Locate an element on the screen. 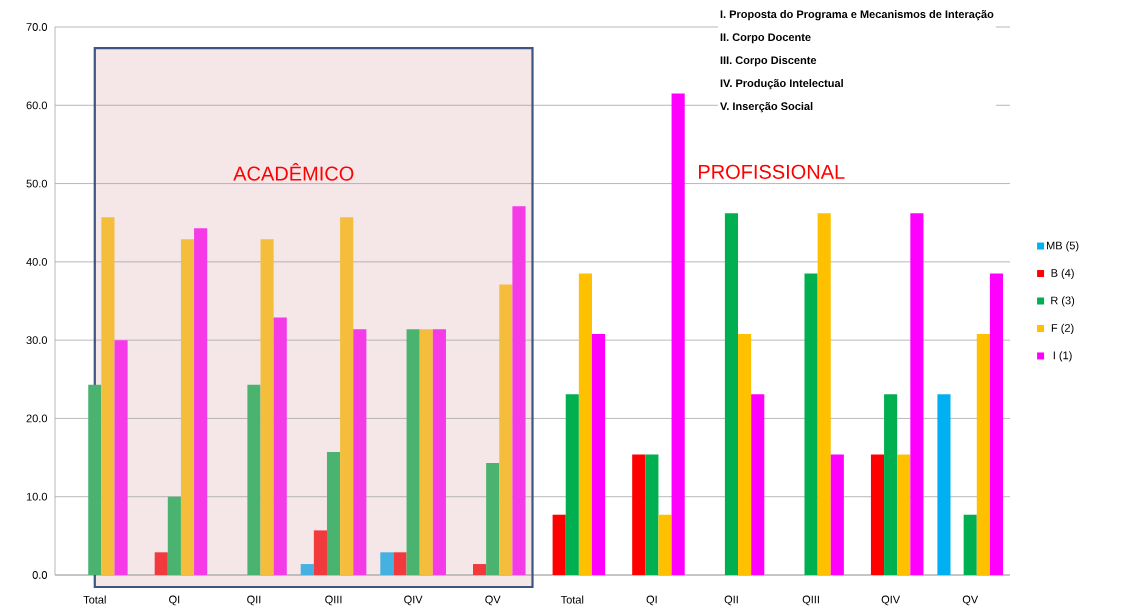 The width and height of the screenshot is (1141, 611). y-tick-label: 70.0 is located at coordinates (37, 27).